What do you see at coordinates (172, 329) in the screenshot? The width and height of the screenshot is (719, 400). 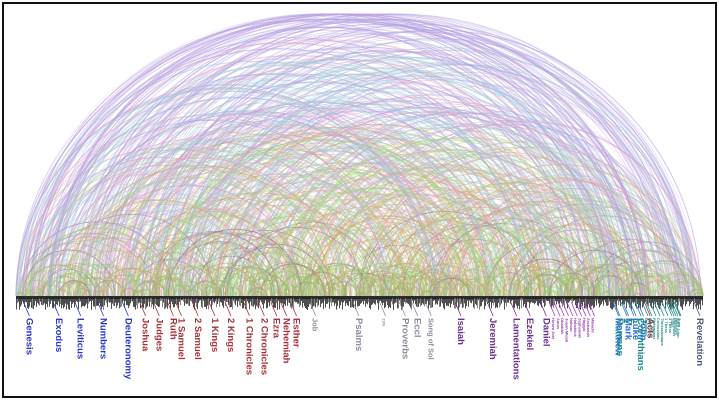 I see `book-label-ruth: Ruth` at bounding box center [172, 329].